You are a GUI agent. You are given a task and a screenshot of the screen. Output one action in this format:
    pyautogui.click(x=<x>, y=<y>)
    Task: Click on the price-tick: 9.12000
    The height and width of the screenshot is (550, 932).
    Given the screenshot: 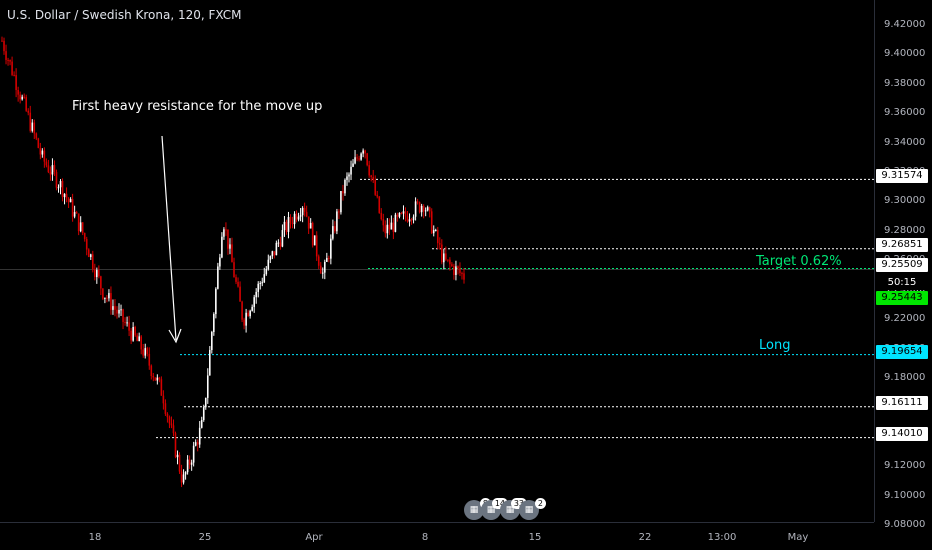 What is the action you would take?
    pyautogui.click(x=905, y=466)
    